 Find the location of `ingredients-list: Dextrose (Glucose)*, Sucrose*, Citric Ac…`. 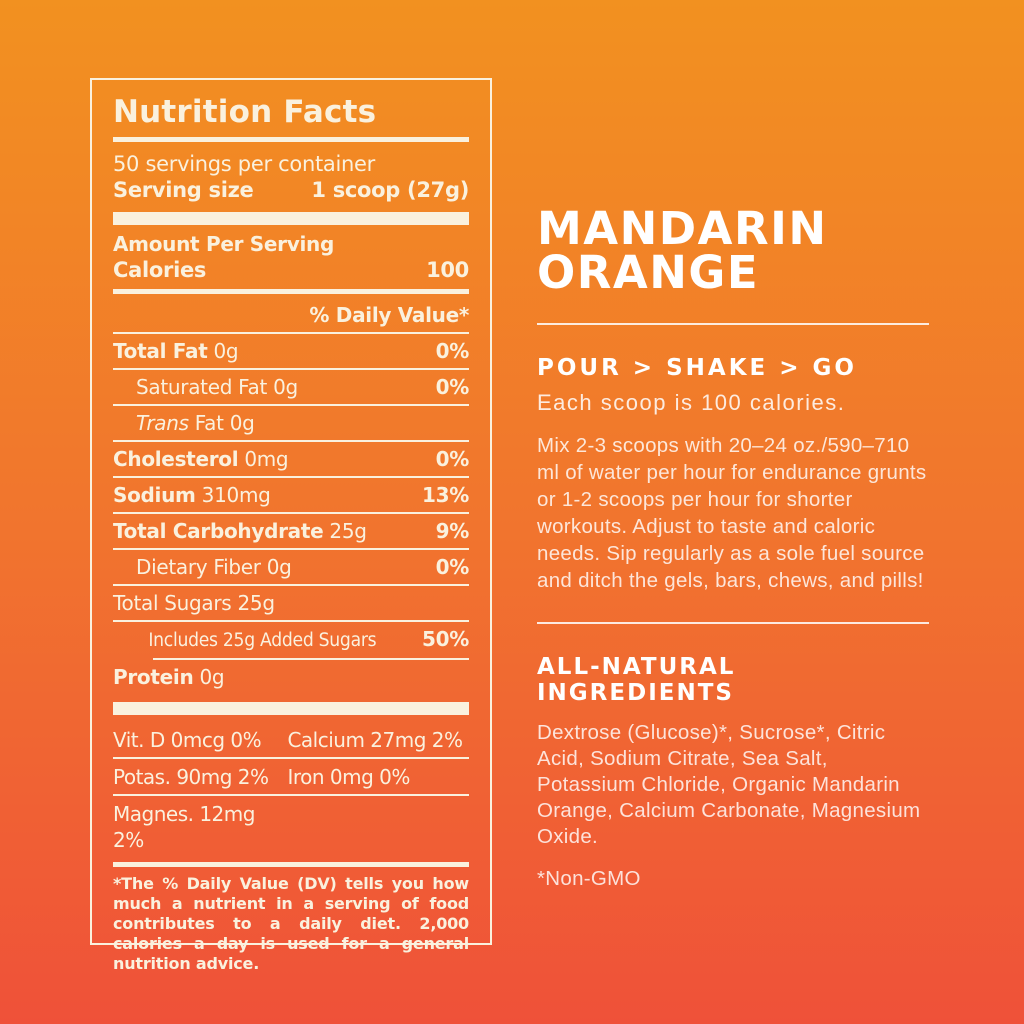

ingredients-list: Dextrose (Glucose)*, Sucrose*, Citric Ac… is located at coordinates (729, 784).